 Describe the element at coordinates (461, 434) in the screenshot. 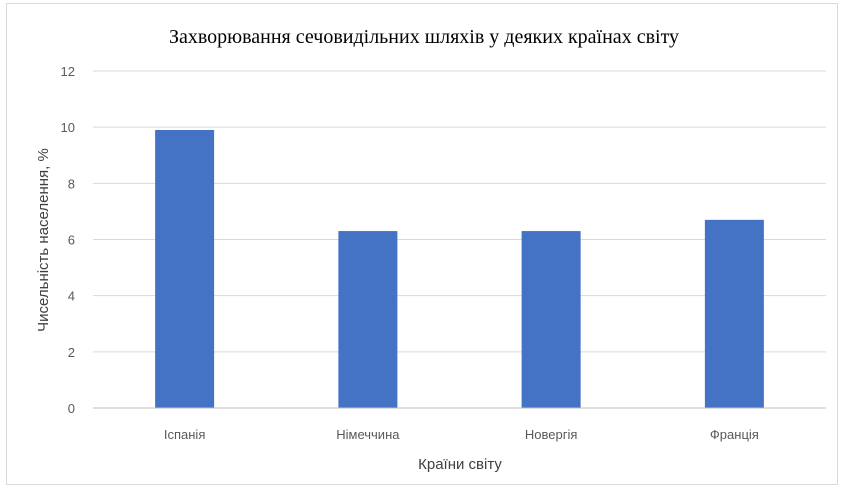

I see `x-tick-labels: Іспанія Німеччина Новергія Франція` at that location.